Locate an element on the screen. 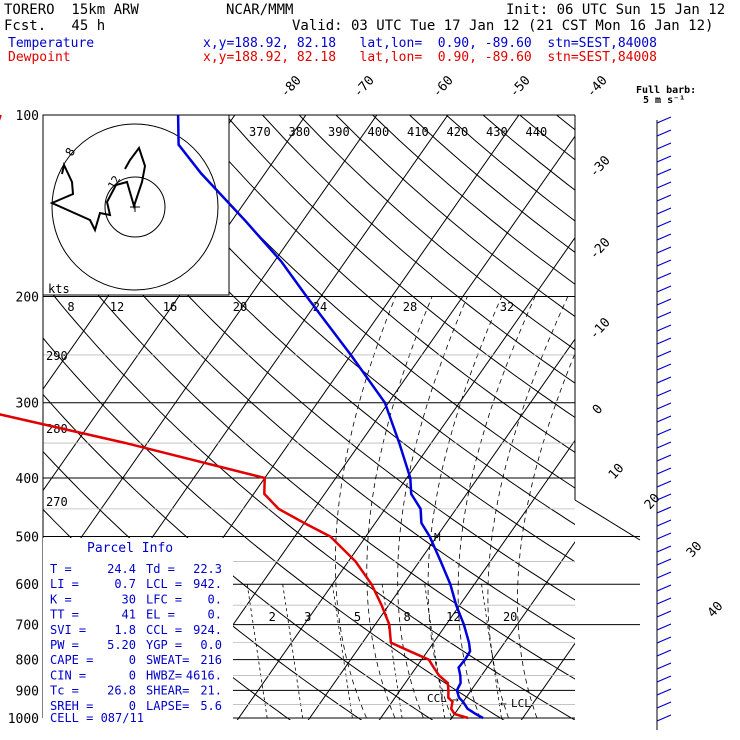  parcel-info-value: 0. is located at coordinates (215, 599).